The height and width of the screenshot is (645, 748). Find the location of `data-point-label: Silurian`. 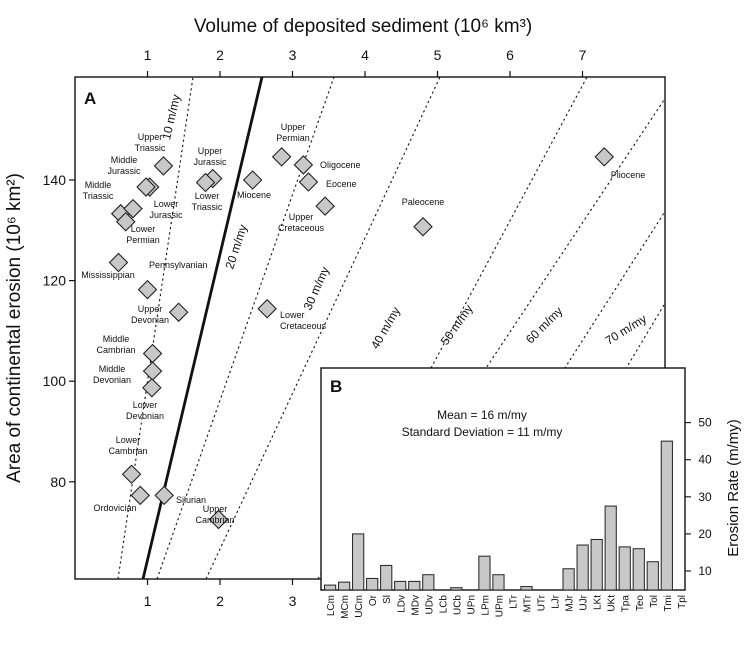

data-point-label: Silurian is located at coordinates (191, 500).